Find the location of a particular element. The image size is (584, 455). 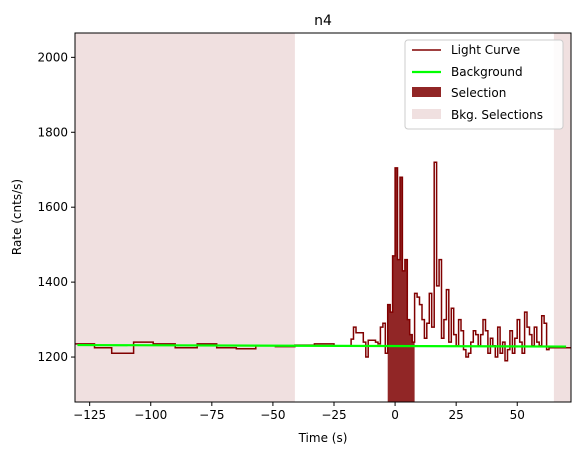

x-axis-ticks: −125 −100 −75 −50 −25 0 25 50 is located at coordinates (299, 412).